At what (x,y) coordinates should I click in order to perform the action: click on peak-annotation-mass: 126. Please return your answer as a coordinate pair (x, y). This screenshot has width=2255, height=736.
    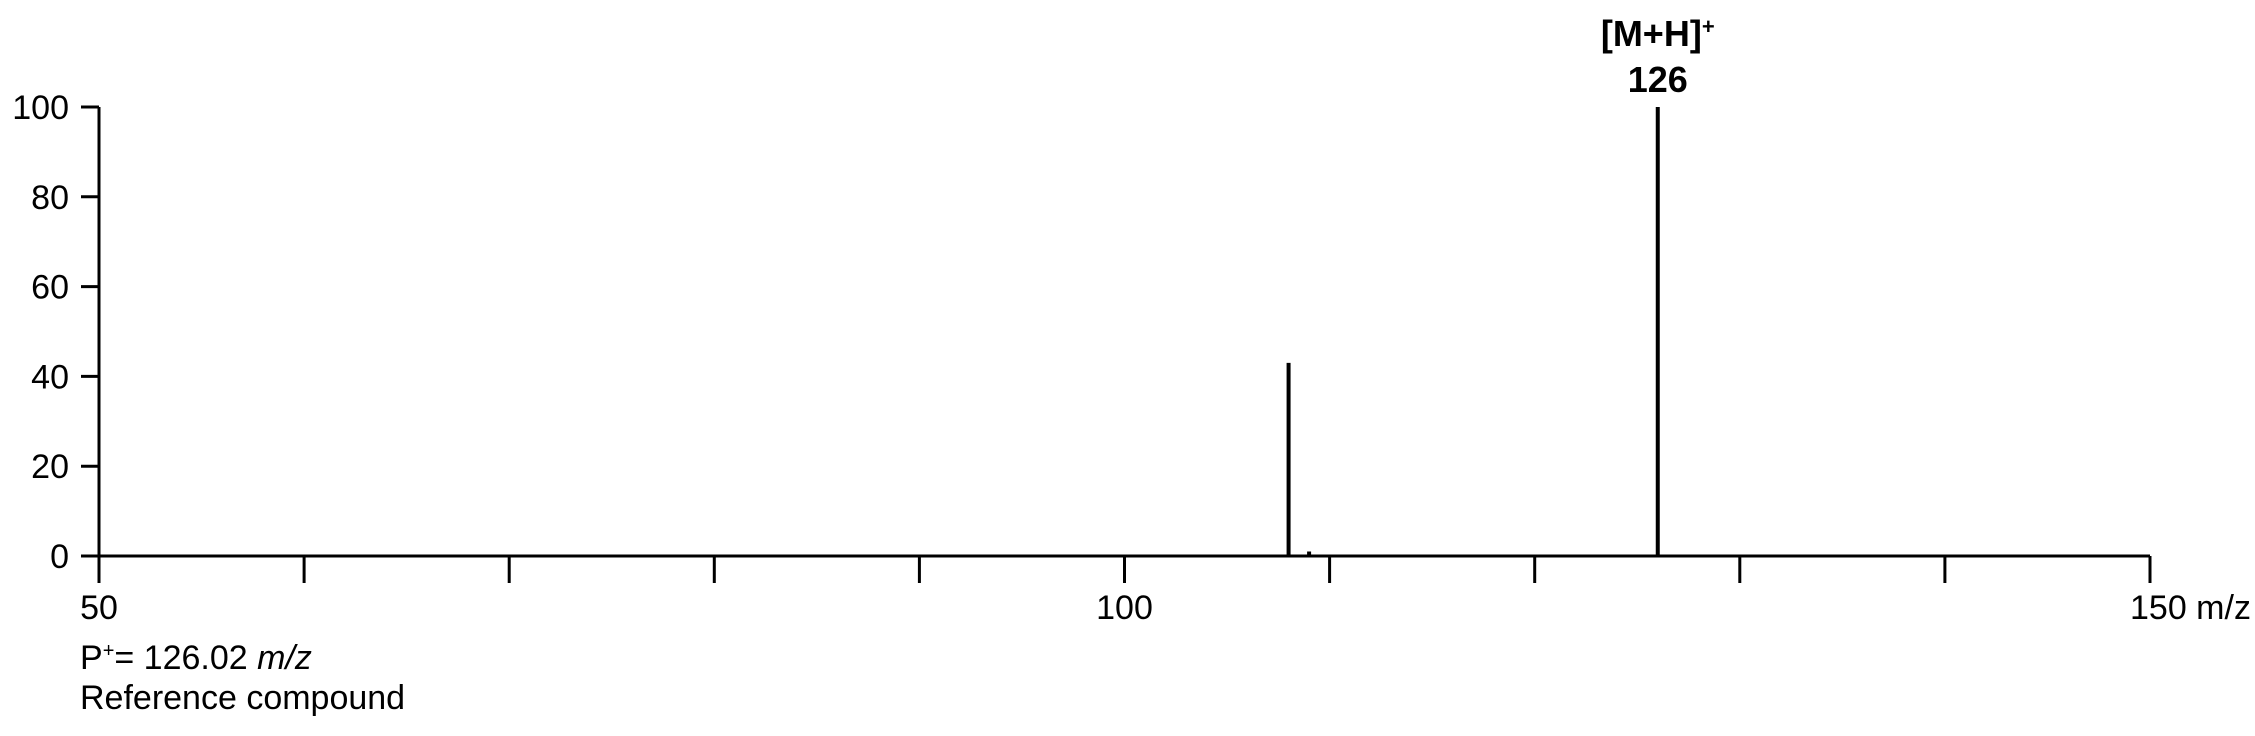
    Looking at the image, I should click on (1658, 79).